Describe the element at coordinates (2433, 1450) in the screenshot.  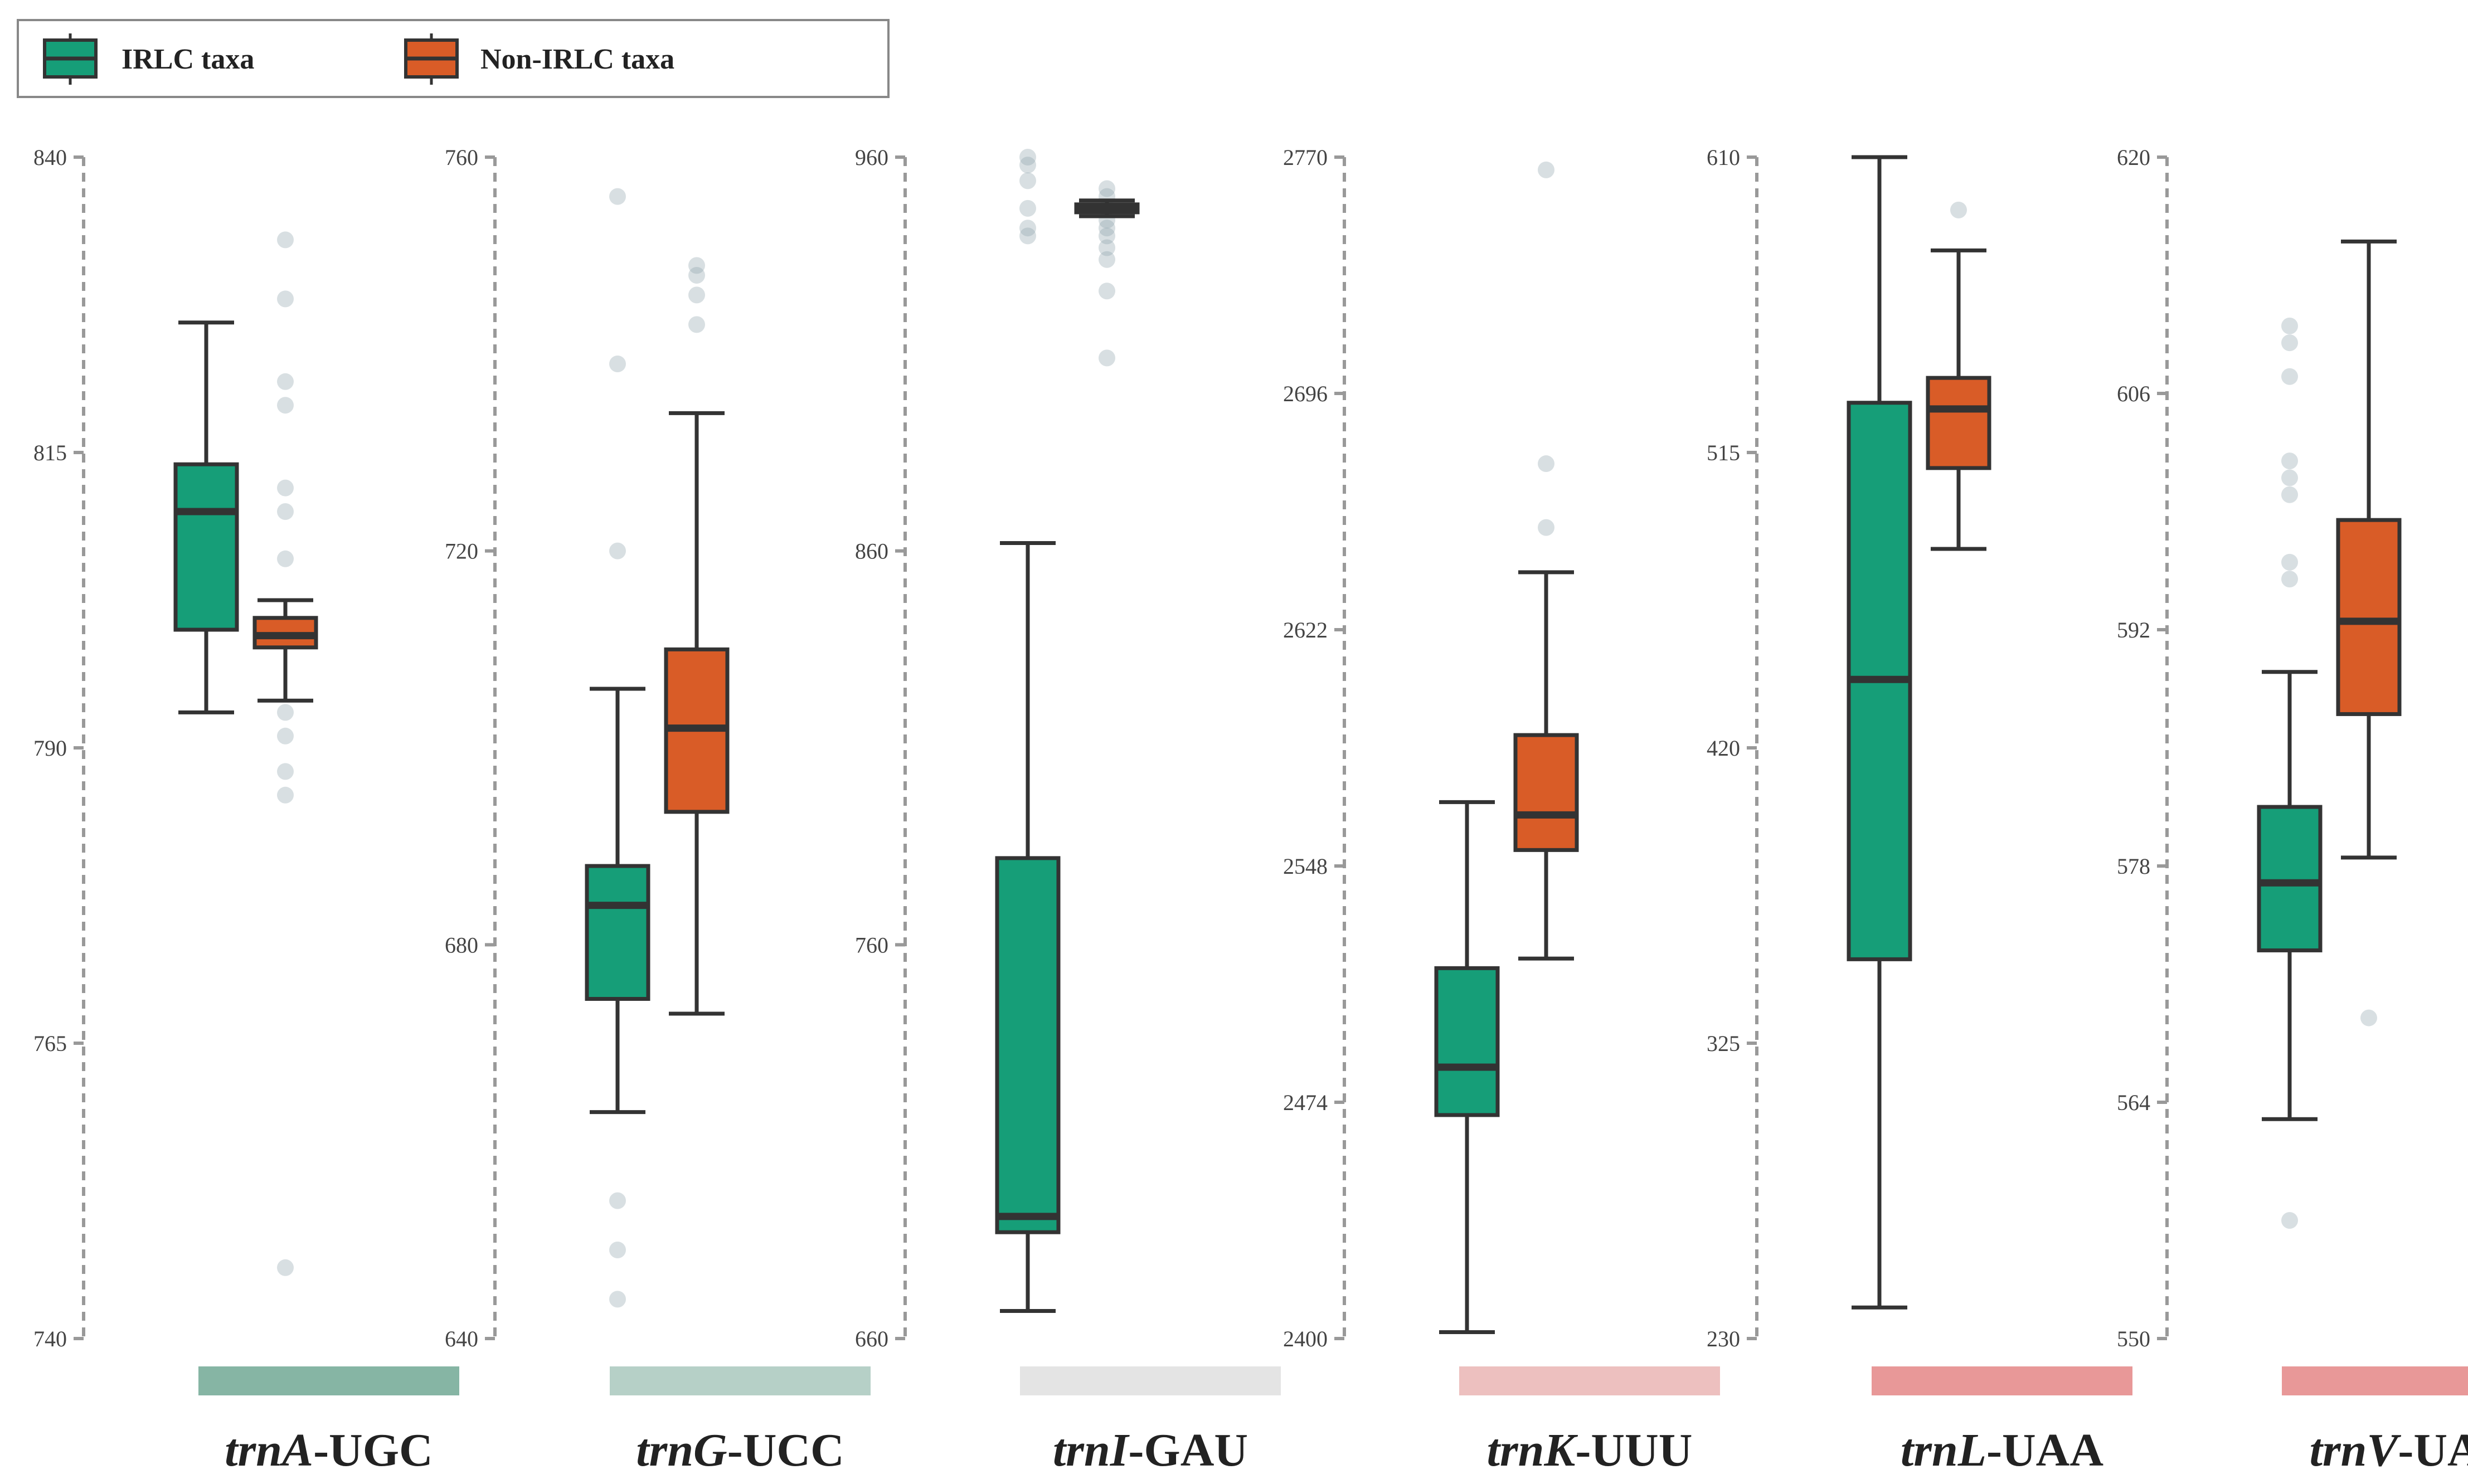
I see `anticodon: -UAC` at that location.